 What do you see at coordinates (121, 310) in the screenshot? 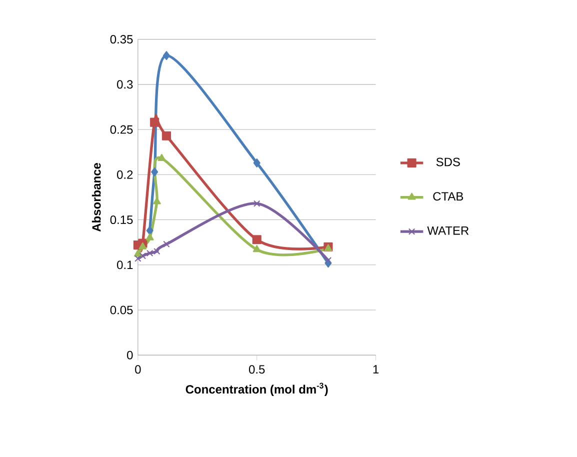
I see `y-tick-label: 0.05` at bounding box center [121, 310].